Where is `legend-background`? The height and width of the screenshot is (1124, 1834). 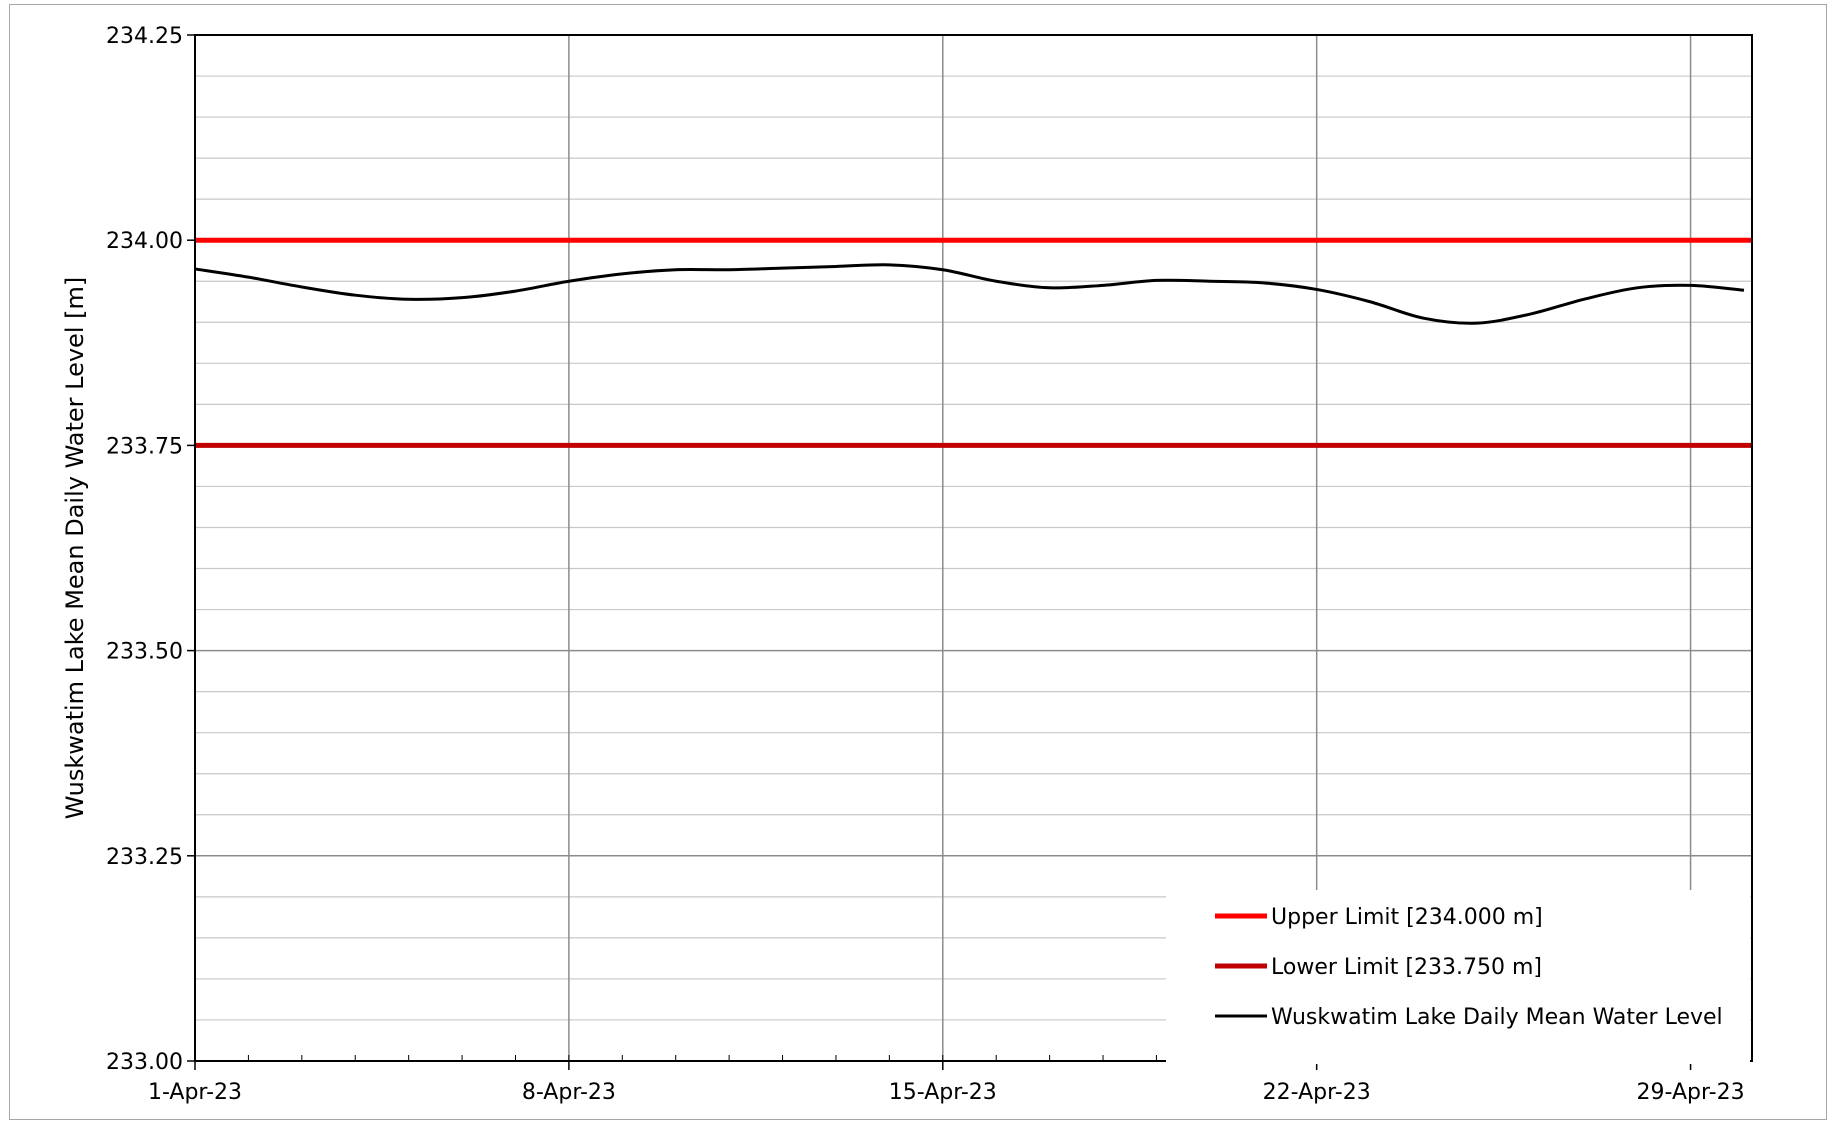 legend-background is located at coordinates (1458, 977).